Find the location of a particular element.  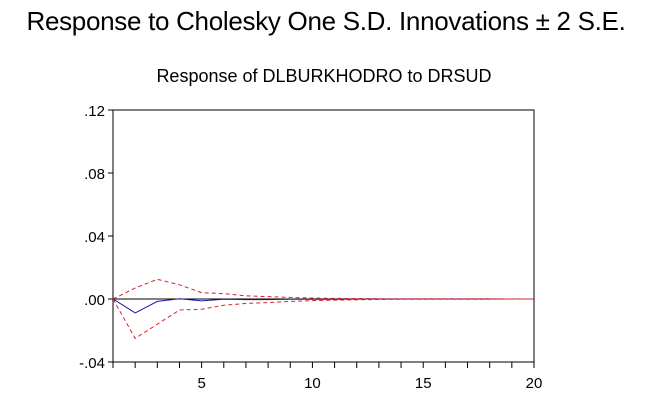

series-layer is located at coordinates (323, 309).